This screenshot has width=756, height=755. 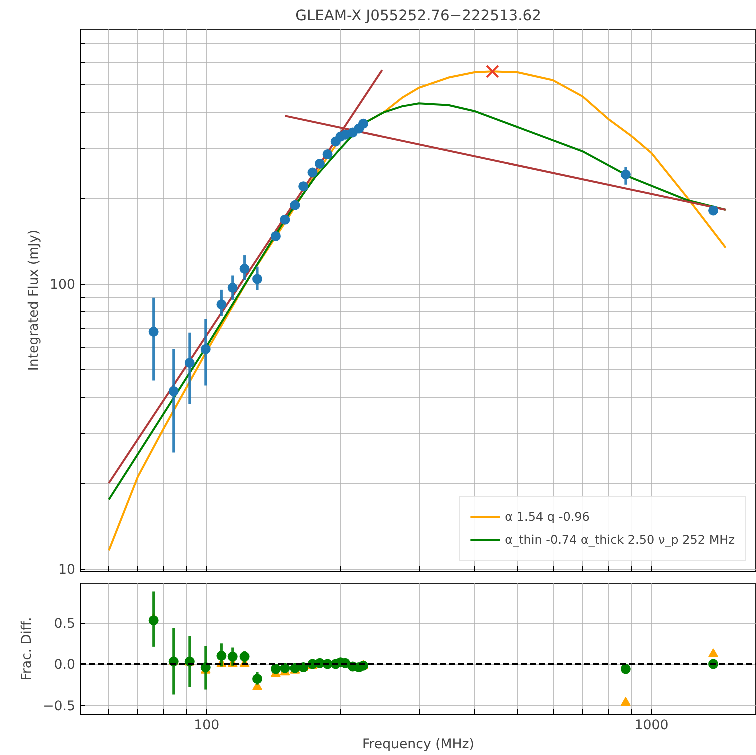 I want to click on y-tick-label: 0.0, so click(x=65, y=666).